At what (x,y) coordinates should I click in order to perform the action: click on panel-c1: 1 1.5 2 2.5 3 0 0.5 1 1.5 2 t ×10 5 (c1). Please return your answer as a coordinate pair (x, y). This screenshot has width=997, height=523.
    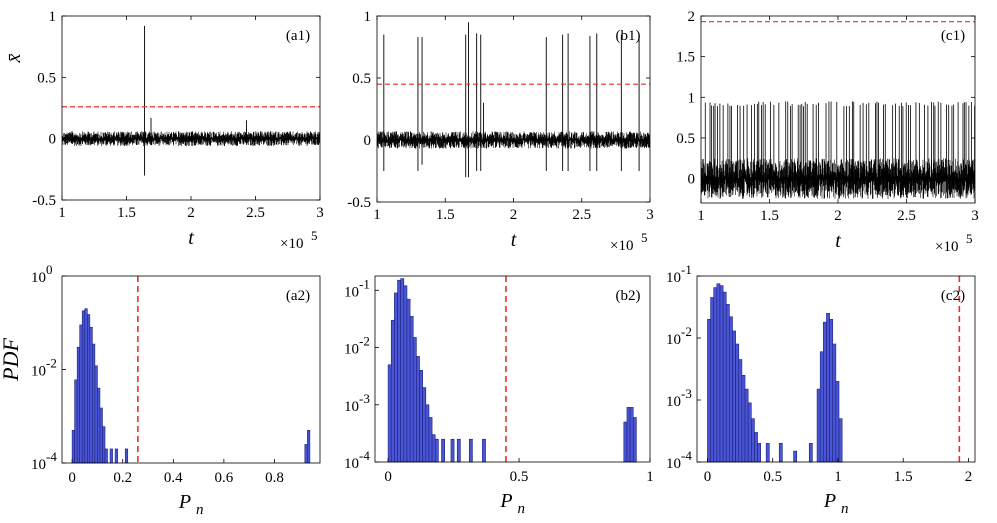
    Looking at the image, I should click on (827, 132).